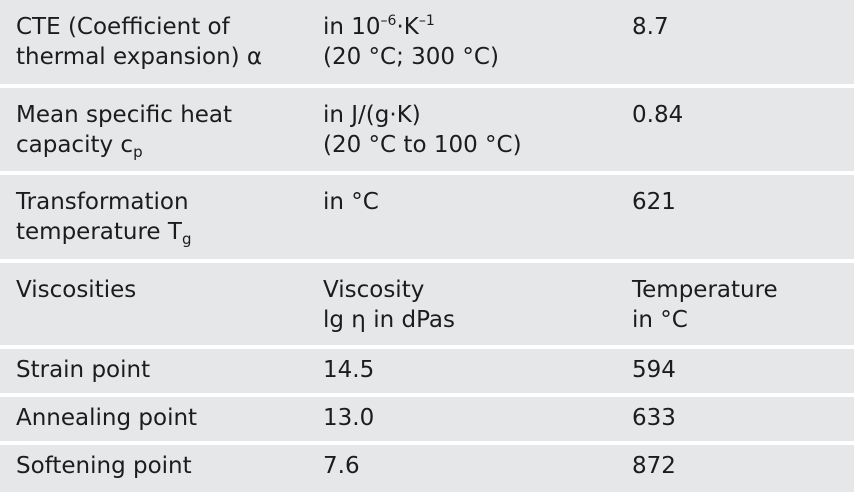 The width and height of the screenshot is (854, 492). What do you see at coordinates (124, 115) in the screenshot?
I see `heat-capacity-label-line1: Mean specific heat` at bounding box center [124, 115].